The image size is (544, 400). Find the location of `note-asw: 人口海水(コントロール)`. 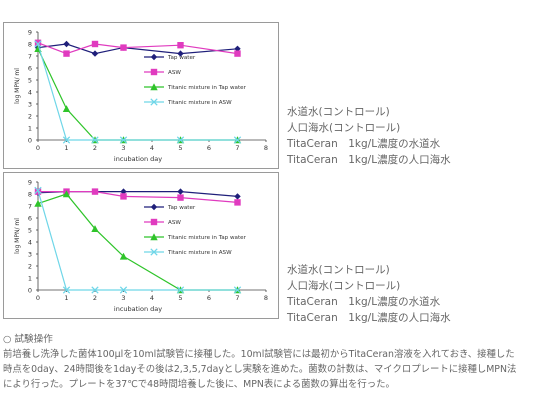

note-asw: 人口海水(コントロール) is located at coordinates (344, 128).